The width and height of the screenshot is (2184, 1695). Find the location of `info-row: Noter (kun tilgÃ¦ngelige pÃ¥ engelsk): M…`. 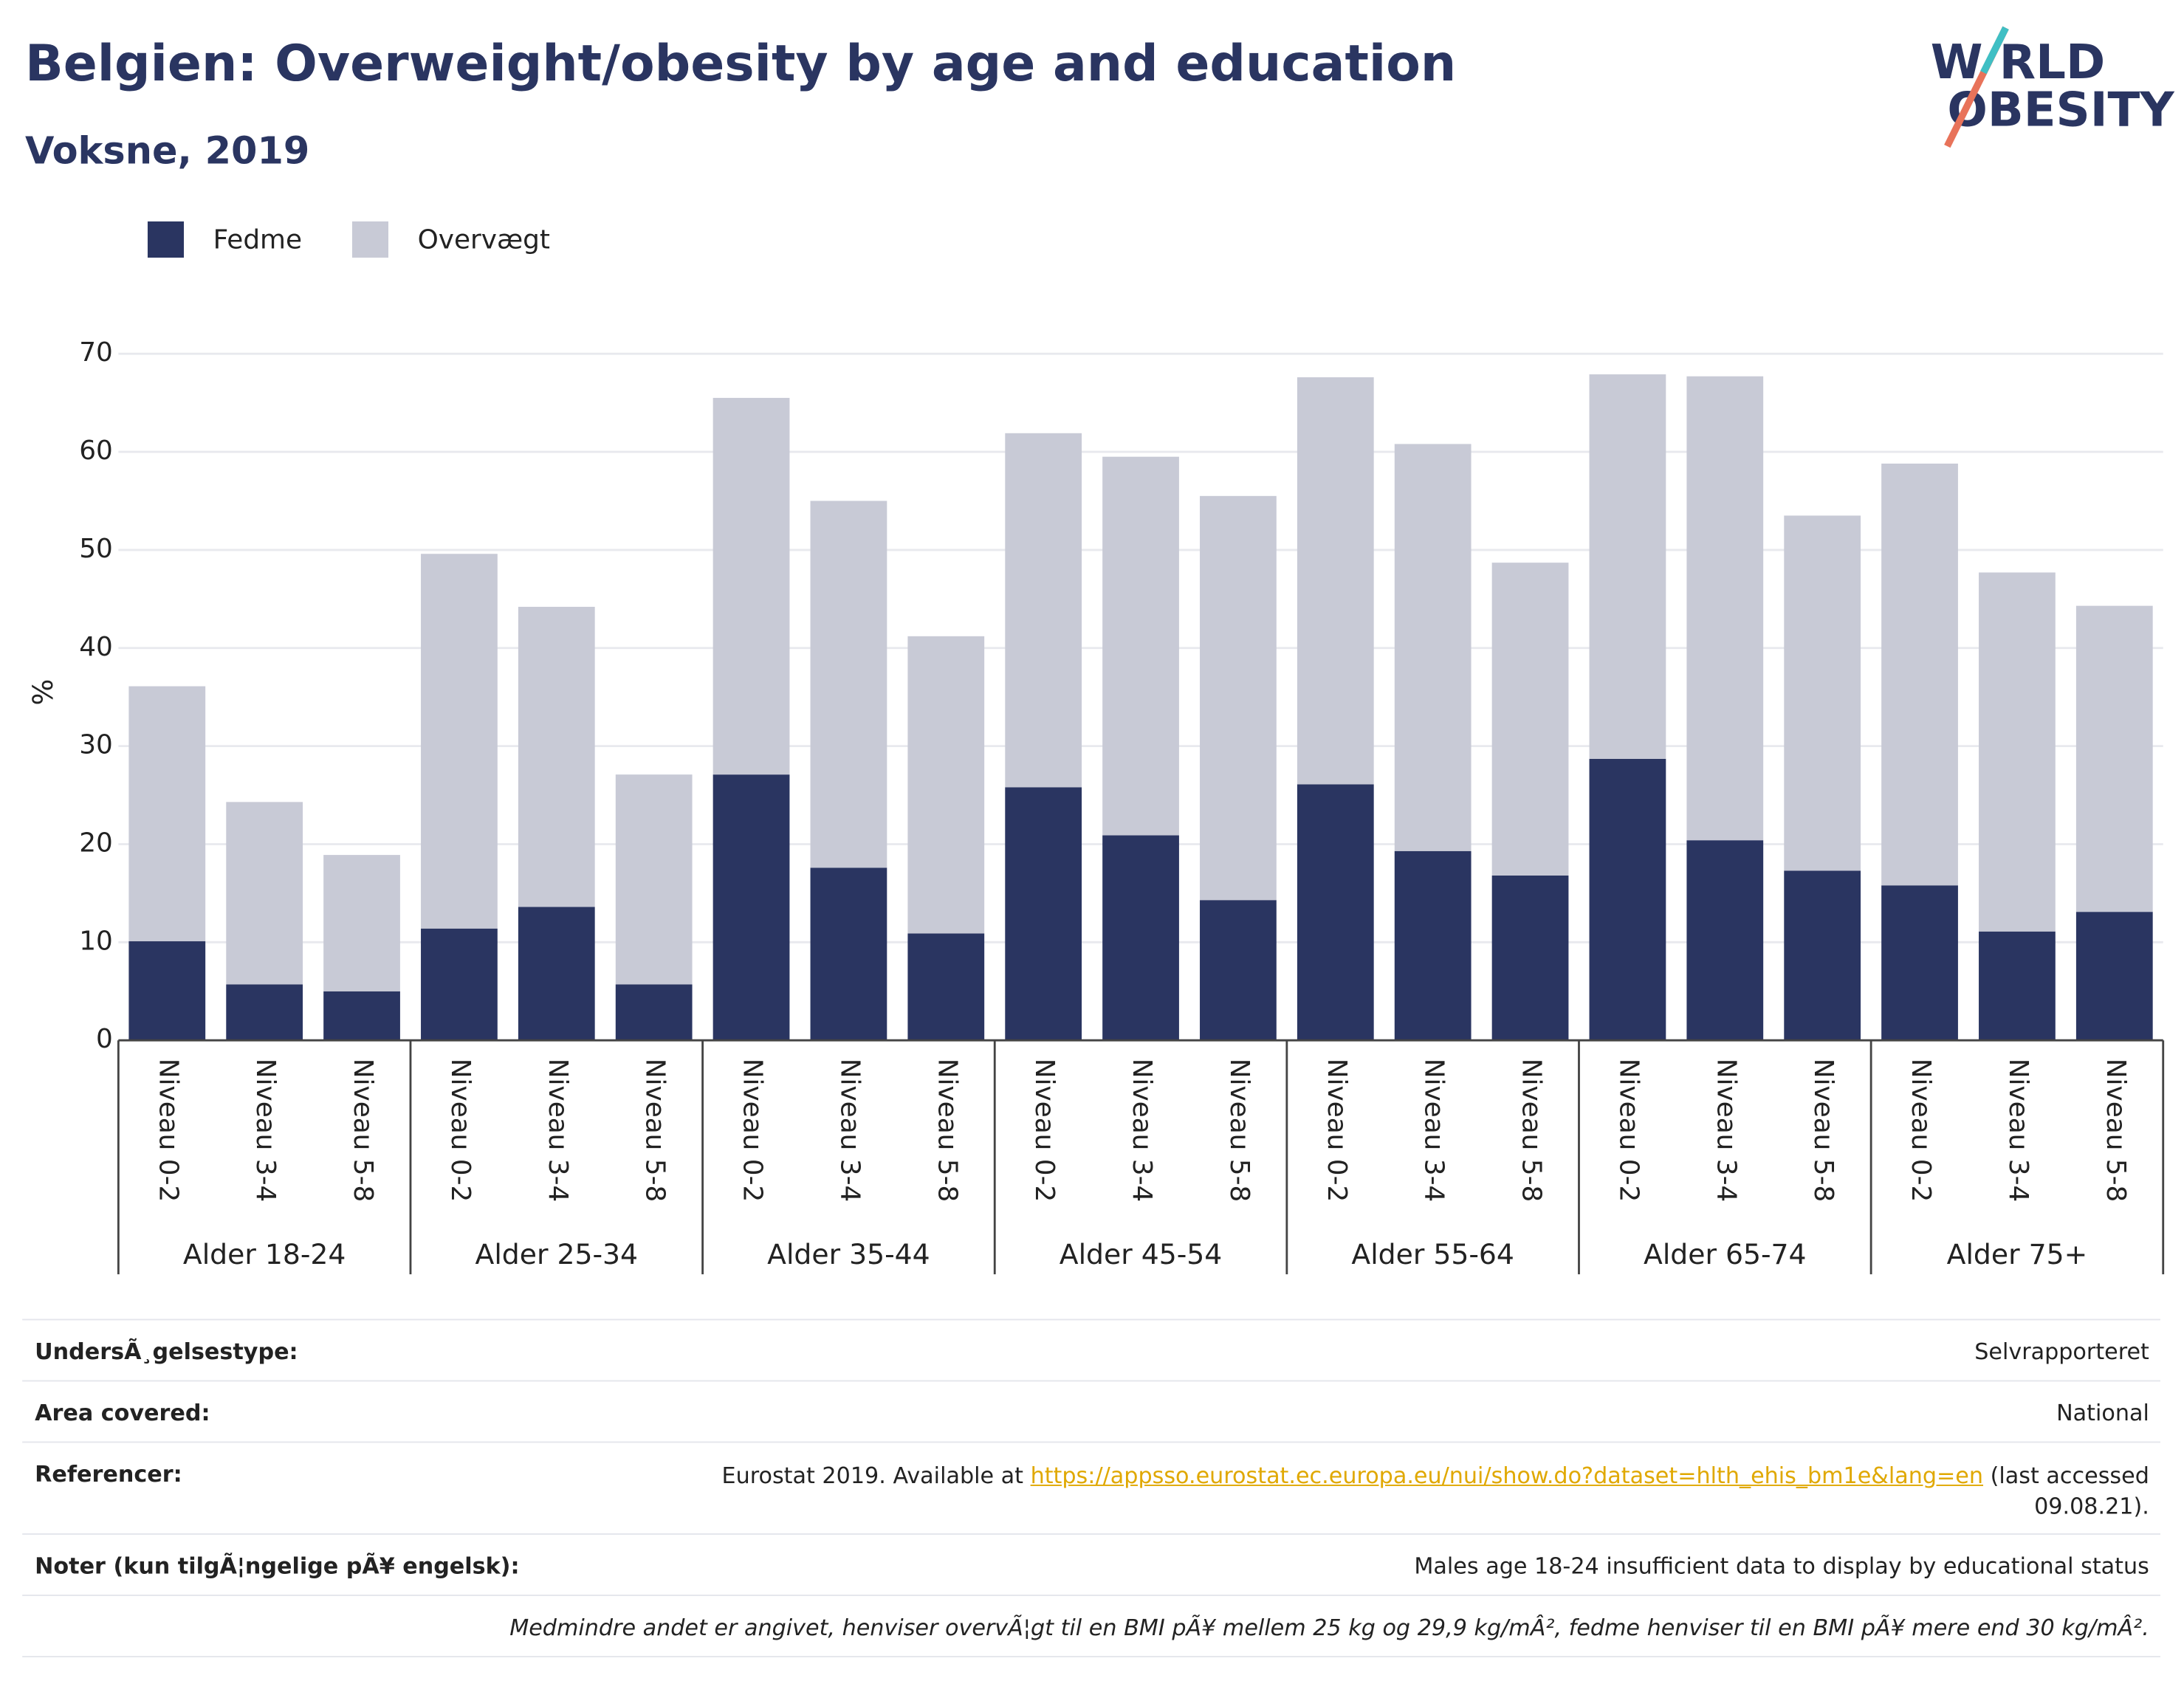

info-row: Noter (kun tilgÃ¦ngelige pÃ¥ engelsk): M… is located at coordinates (1091, 1564).